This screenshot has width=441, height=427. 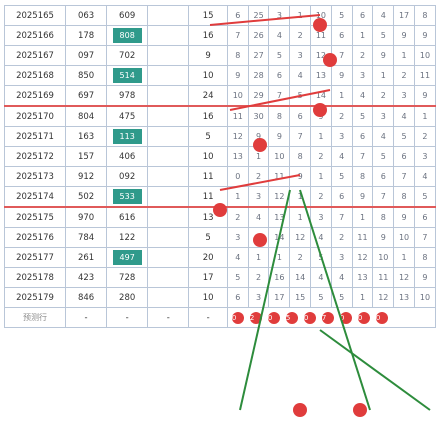 What do you see at coordinates (327, 317) in the screenshot?
I see `prediction-ball: 7` at bounding box center [327, 317].